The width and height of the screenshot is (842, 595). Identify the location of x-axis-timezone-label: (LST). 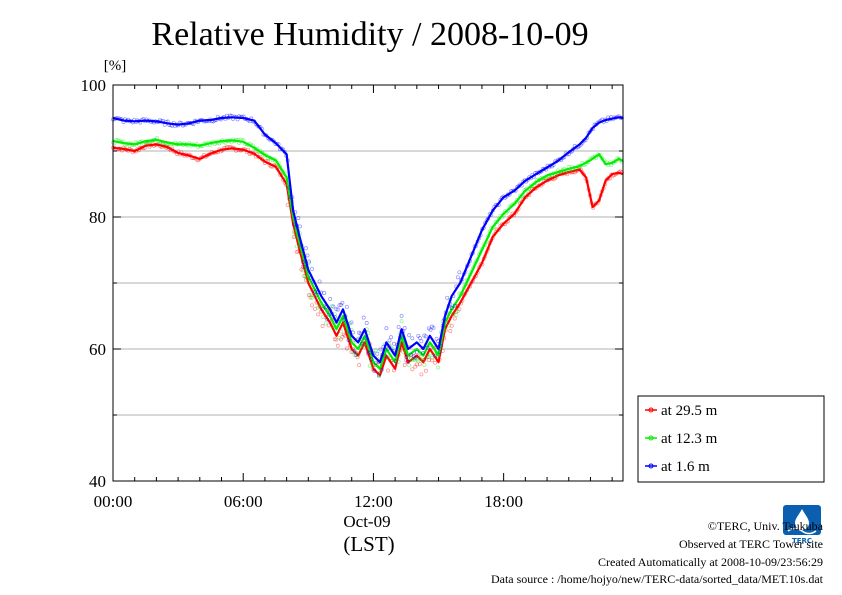
(368, 544).